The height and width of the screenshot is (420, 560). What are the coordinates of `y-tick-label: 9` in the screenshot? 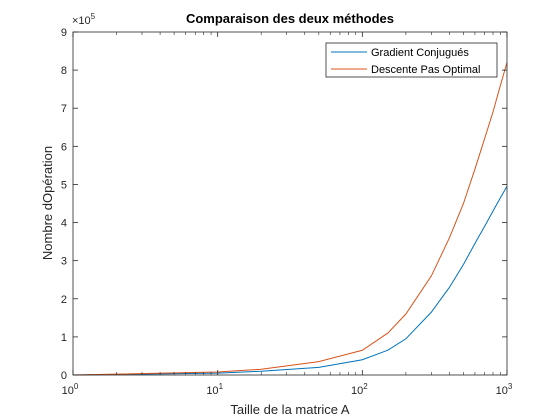 It's located at (64, 33).